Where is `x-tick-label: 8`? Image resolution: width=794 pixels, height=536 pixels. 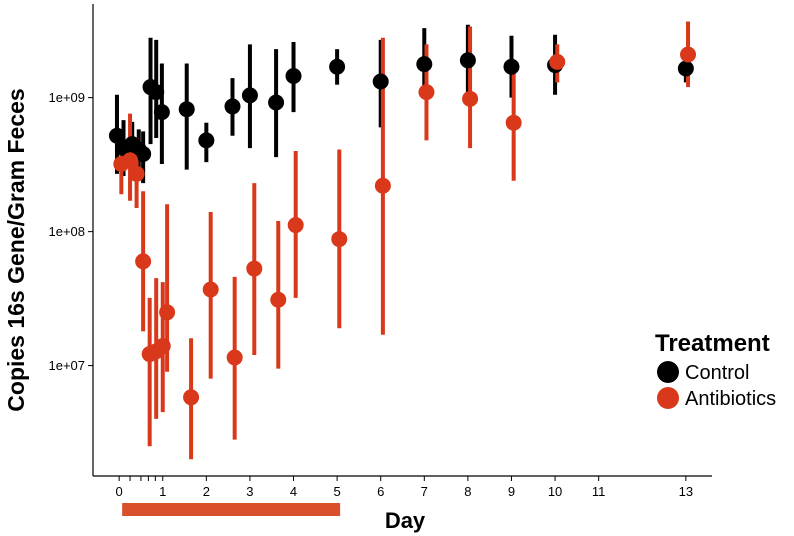
x-tick-label: 8 is located at coordinates (467, 491).